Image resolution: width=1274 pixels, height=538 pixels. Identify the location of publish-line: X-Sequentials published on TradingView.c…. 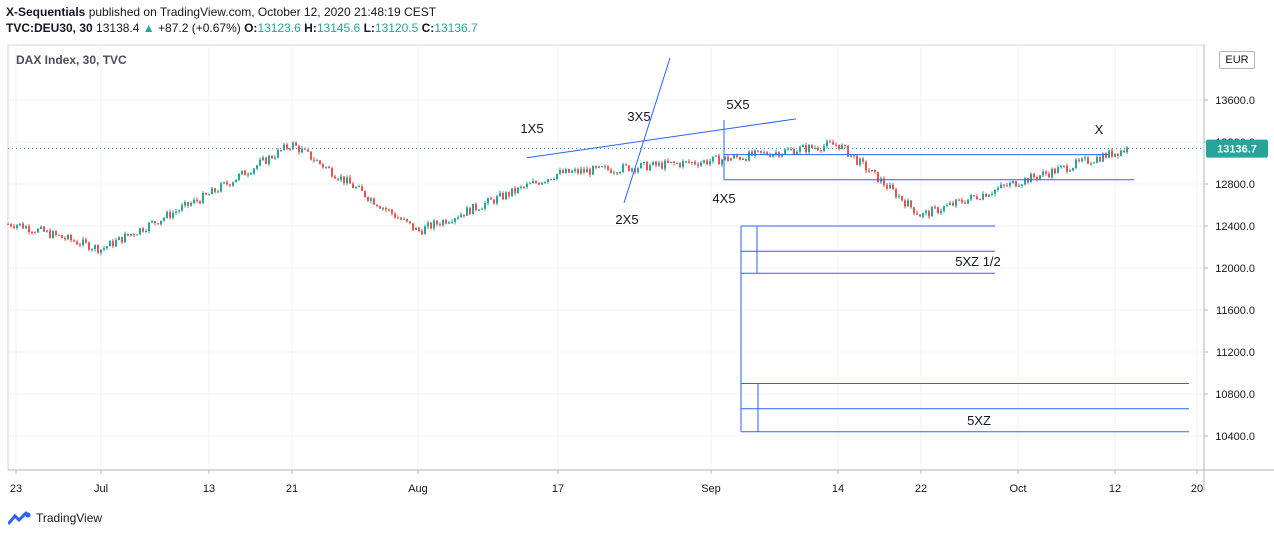
(242, 12).